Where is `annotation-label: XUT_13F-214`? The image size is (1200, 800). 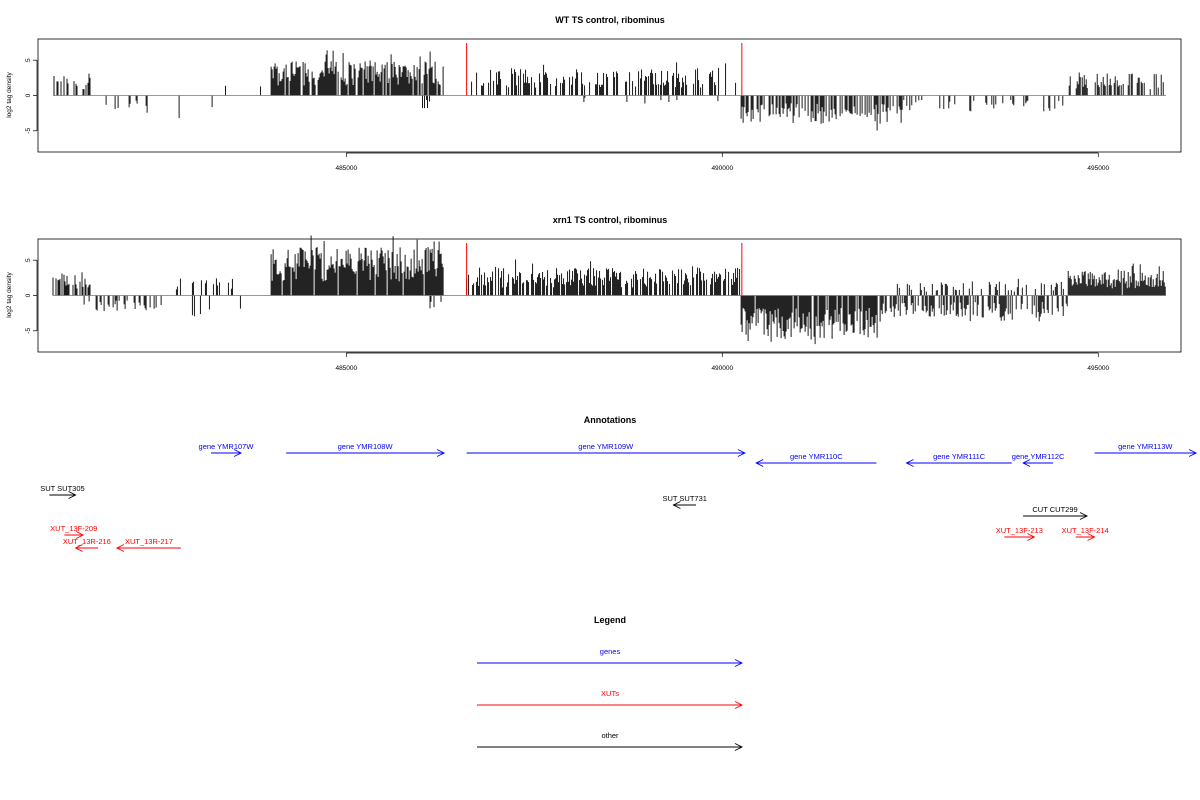
annotation-label: XUT_13F-214 is located at coordinates (1085, 530).